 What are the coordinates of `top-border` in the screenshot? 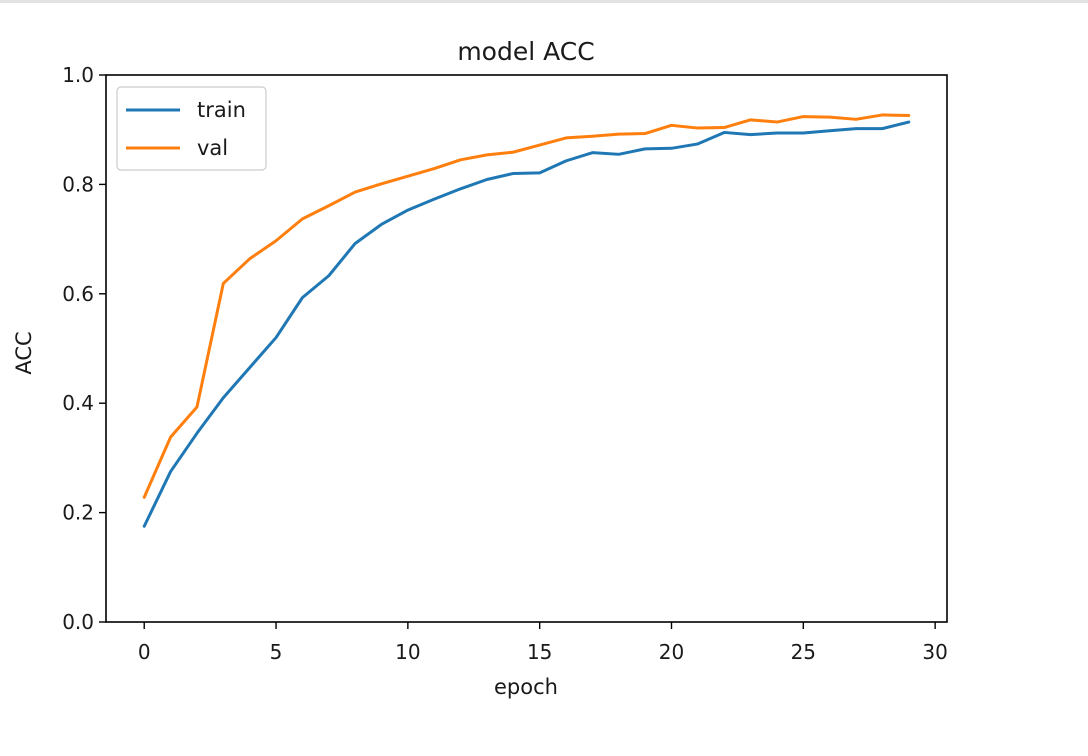 It's located at (544, 1).